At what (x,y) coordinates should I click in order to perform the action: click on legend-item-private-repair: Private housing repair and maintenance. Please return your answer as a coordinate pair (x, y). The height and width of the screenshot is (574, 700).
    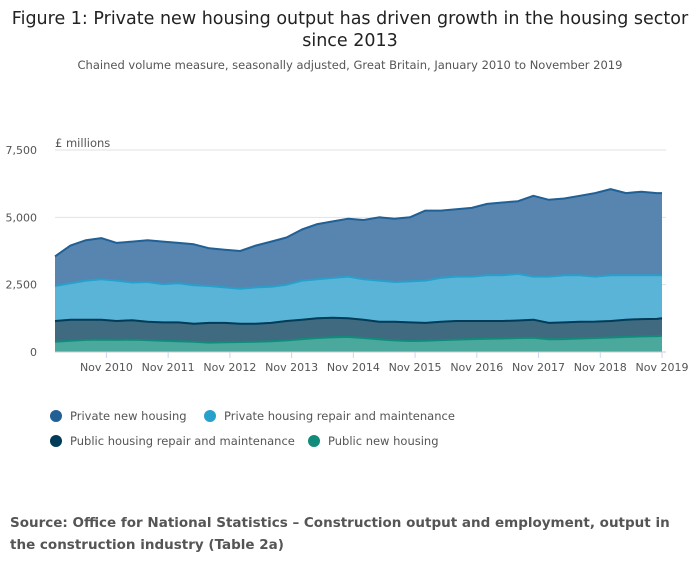
    Looking at the image, I should click on (329, 416).